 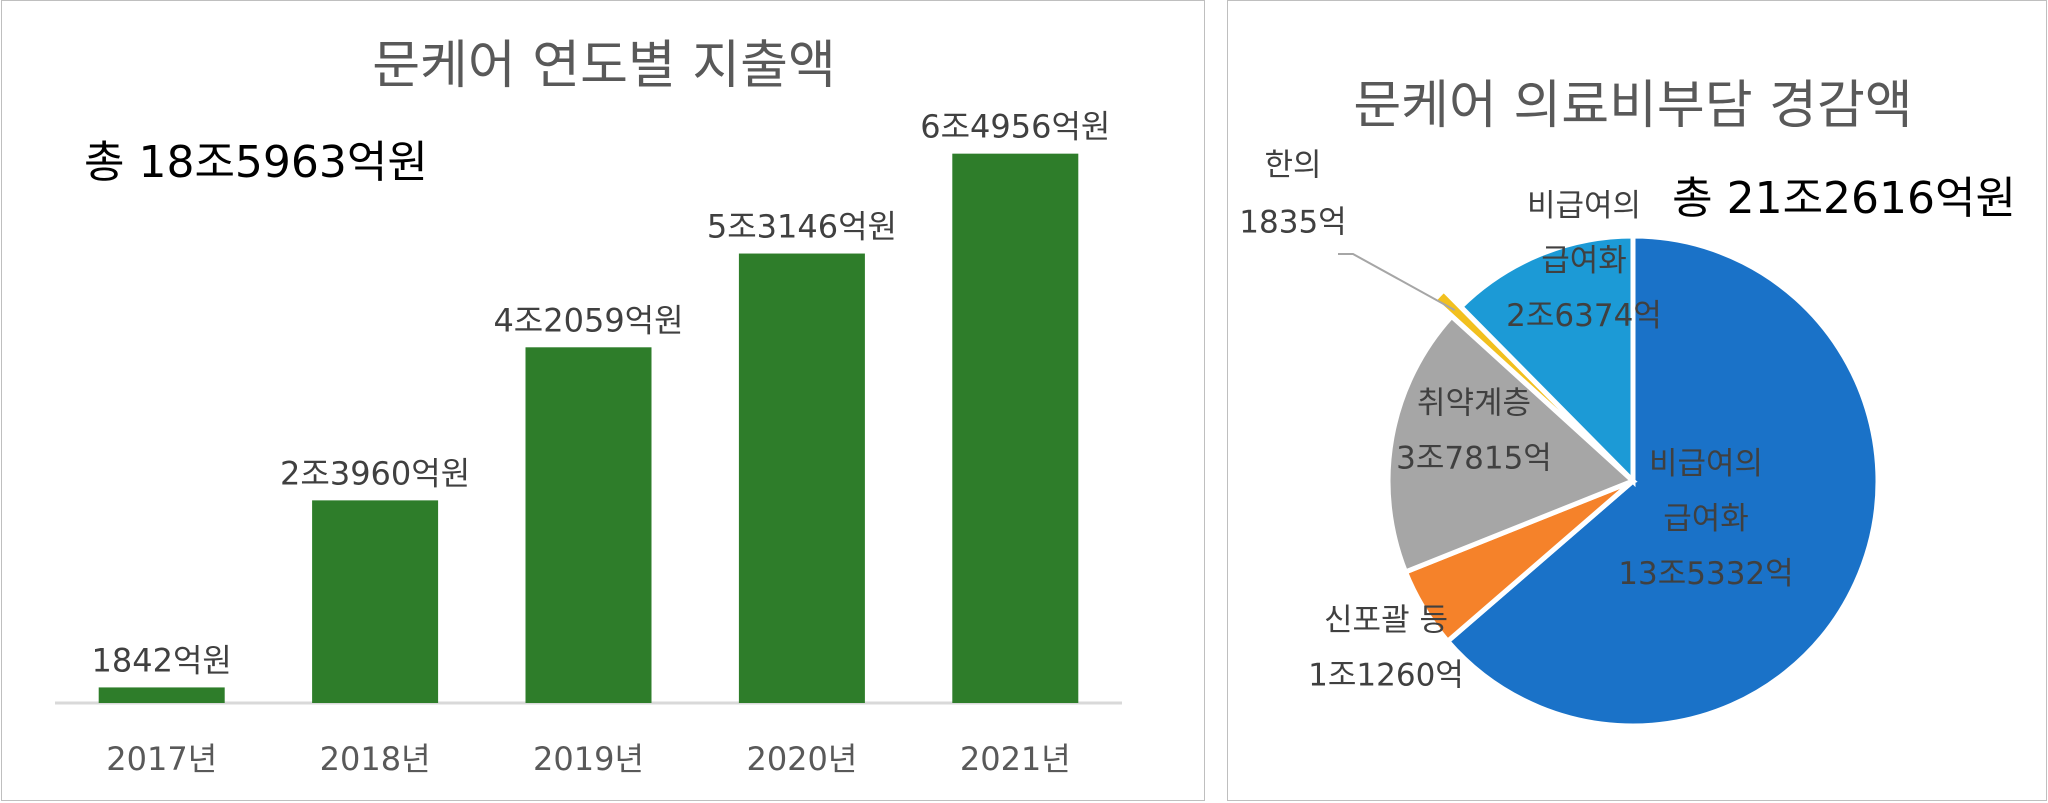 What do you see at coordinates (1844, 198) in the screenshot?
I see `pie-chart-total: 총 21조2616억원` at bounding box center [1844, 198].